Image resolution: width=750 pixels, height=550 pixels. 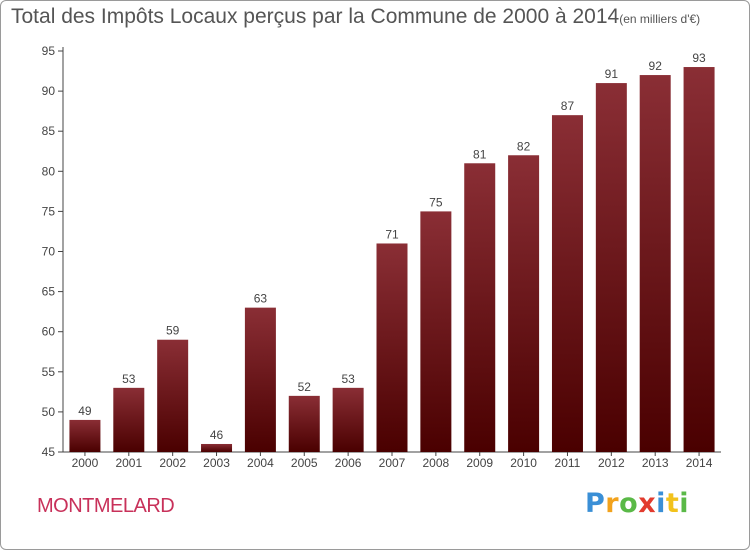 I want to click on data-label-2008: 75, so click(x=436, y=202).